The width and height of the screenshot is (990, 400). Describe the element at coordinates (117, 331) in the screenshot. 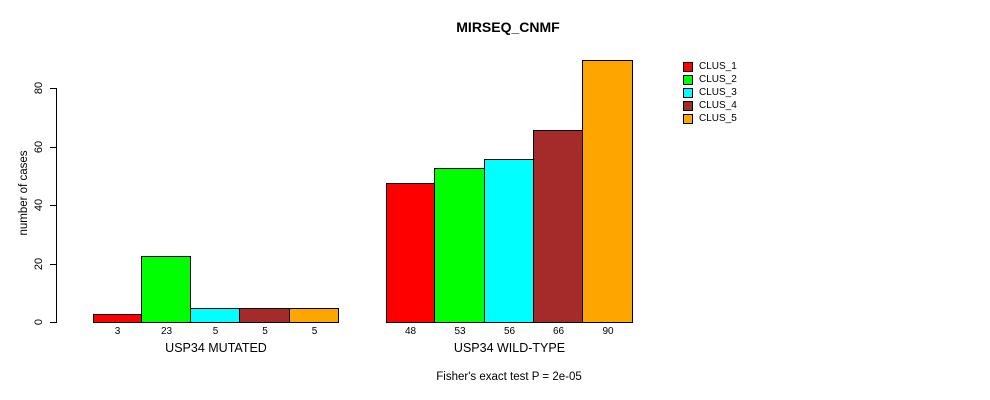

I see `bar-value-label: 3` at that location.